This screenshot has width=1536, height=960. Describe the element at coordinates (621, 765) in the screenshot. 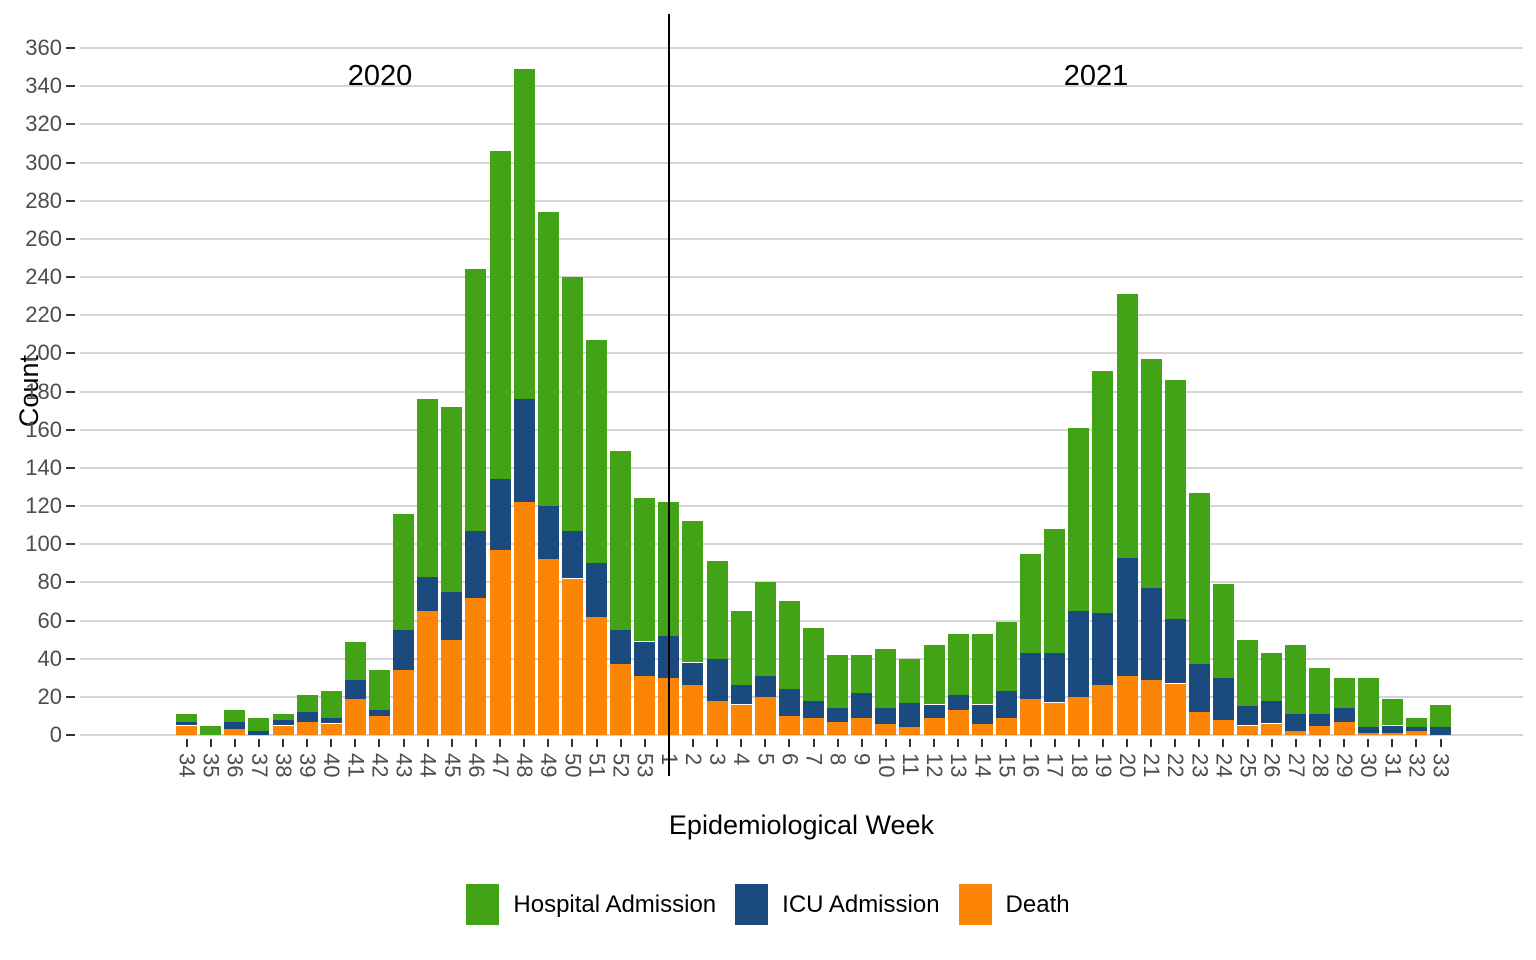

I see `x-tick-label-week-52: 52` at that location.